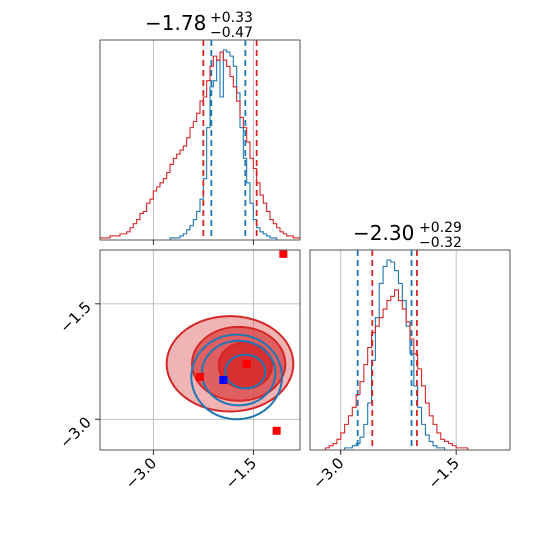 The image size is (550, 550). Describe the element at coordinates (231, 18) in the screenshot. I see `param1-title-plus: +0.33` at that location.